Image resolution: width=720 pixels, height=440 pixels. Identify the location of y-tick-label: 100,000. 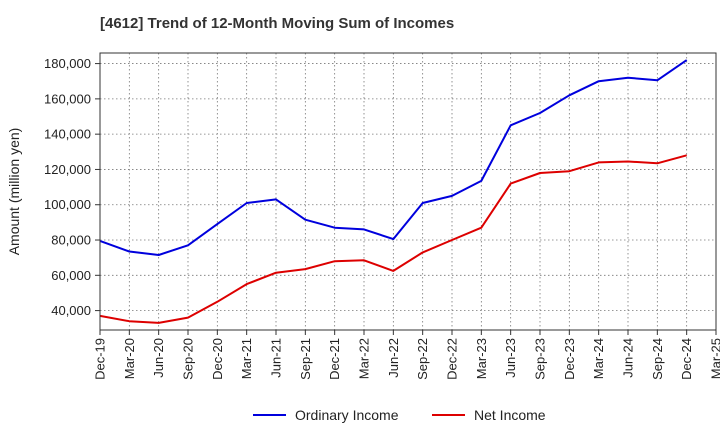
(67, 204).